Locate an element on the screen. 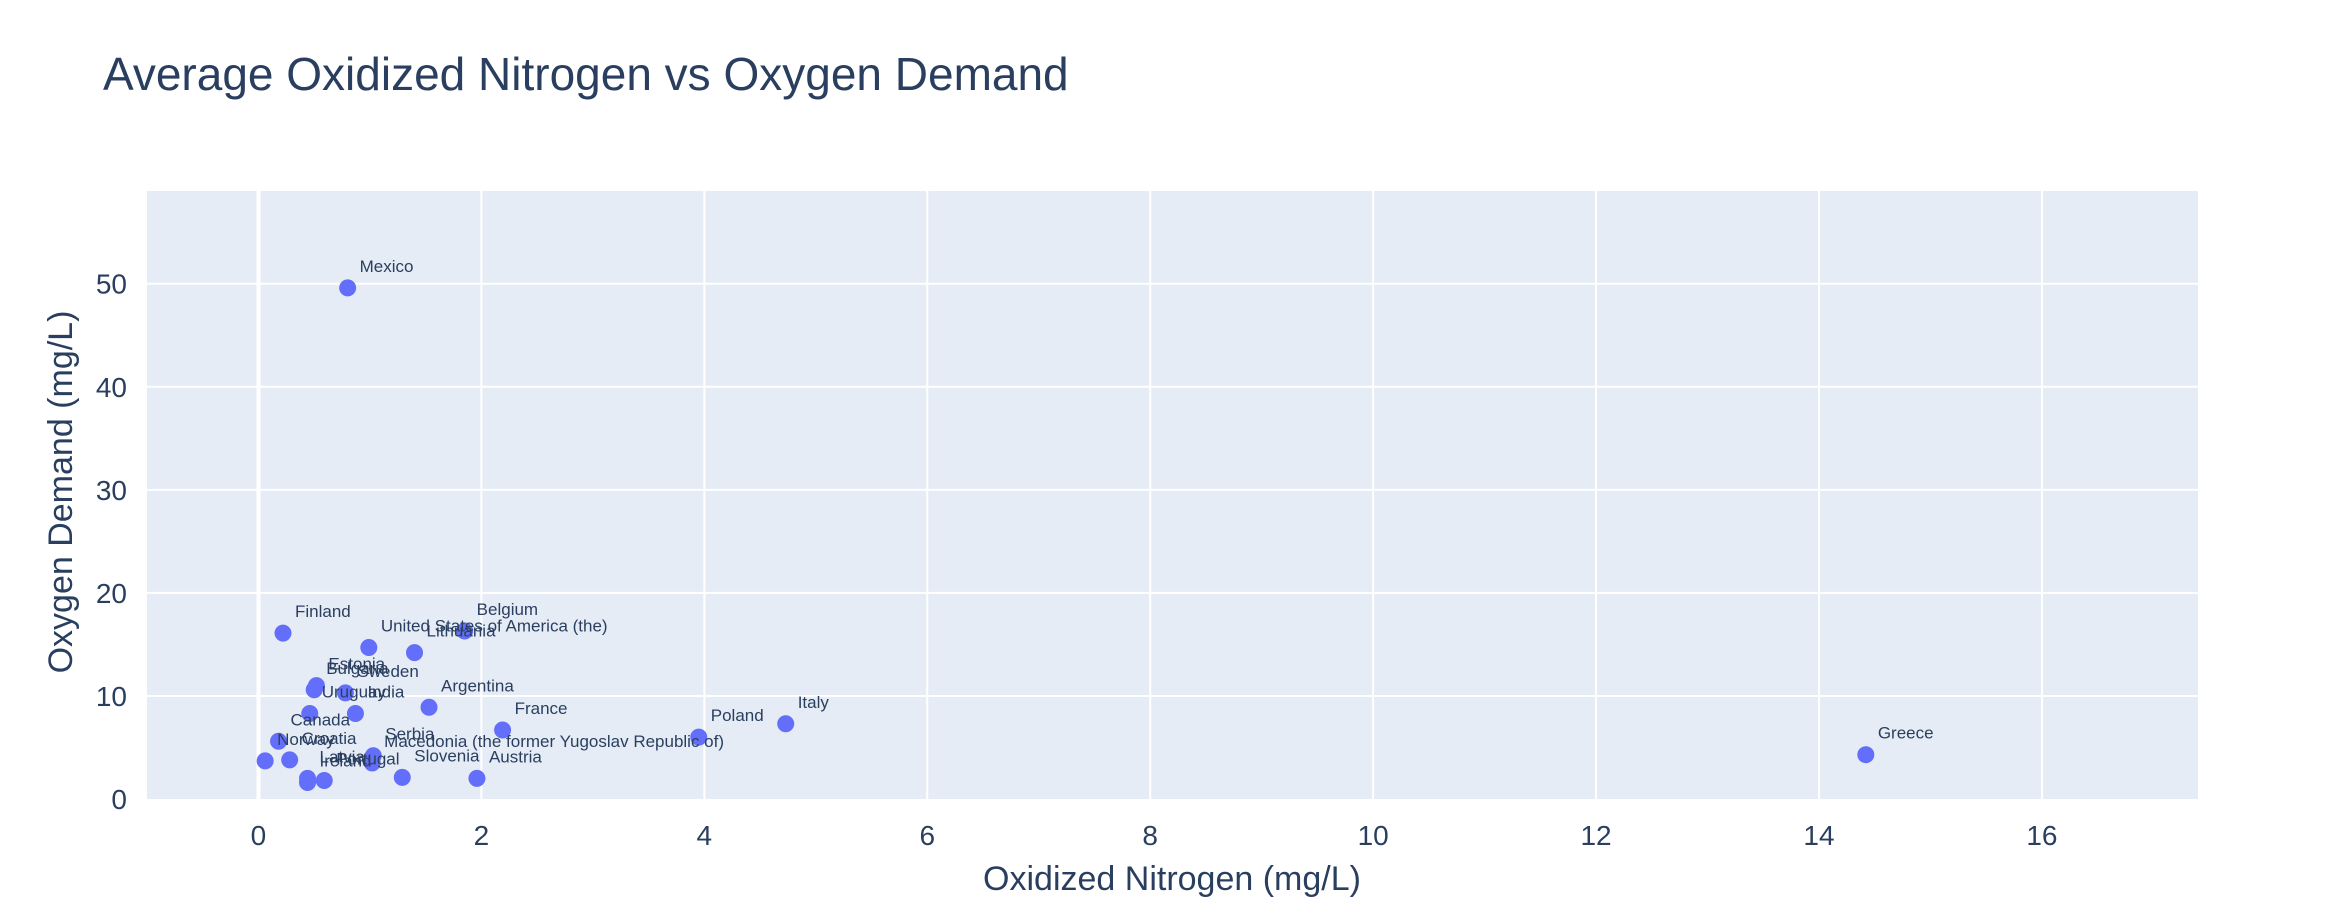 The height and width of the screenshot is (919, 2332). point-label: Italy is located at coordinates (814, 702).